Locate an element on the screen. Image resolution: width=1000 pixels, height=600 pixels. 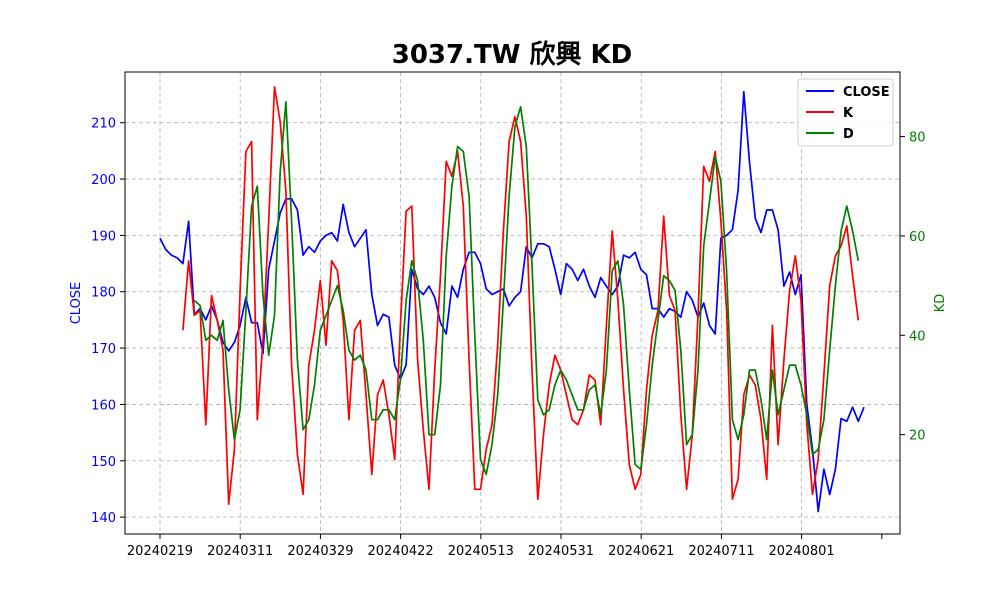
left-y-axis-label: CLOSE is located at coordinates (76, 303).